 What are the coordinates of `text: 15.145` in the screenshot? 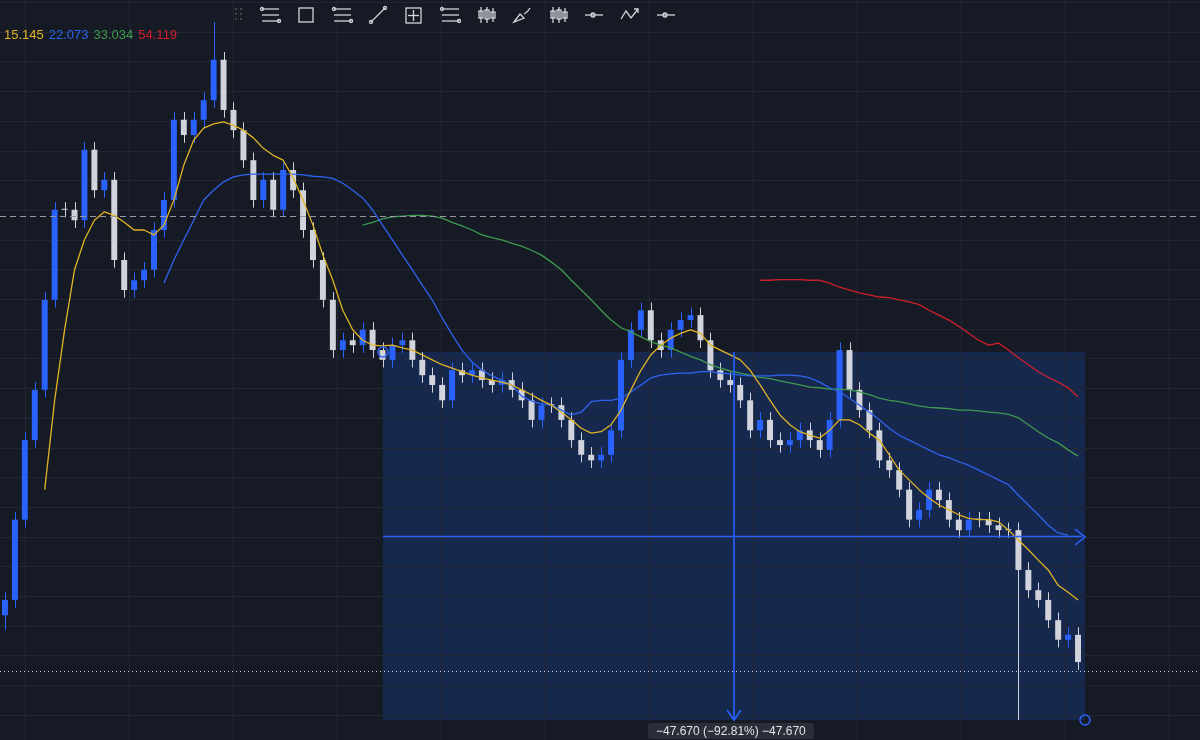 It's located at (24, 34).